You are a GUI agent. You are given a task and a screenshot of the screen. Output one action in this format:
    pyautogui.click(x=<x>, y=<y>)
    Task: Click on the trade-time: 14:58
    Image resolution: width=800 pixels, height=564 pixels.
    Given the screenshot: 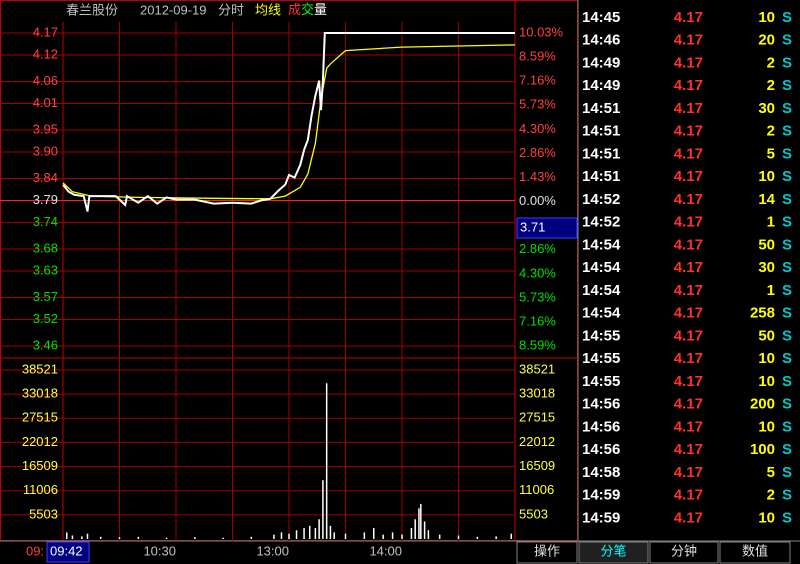 What is the action you would take?
    pyautogui.click(x=601, y=472)
    